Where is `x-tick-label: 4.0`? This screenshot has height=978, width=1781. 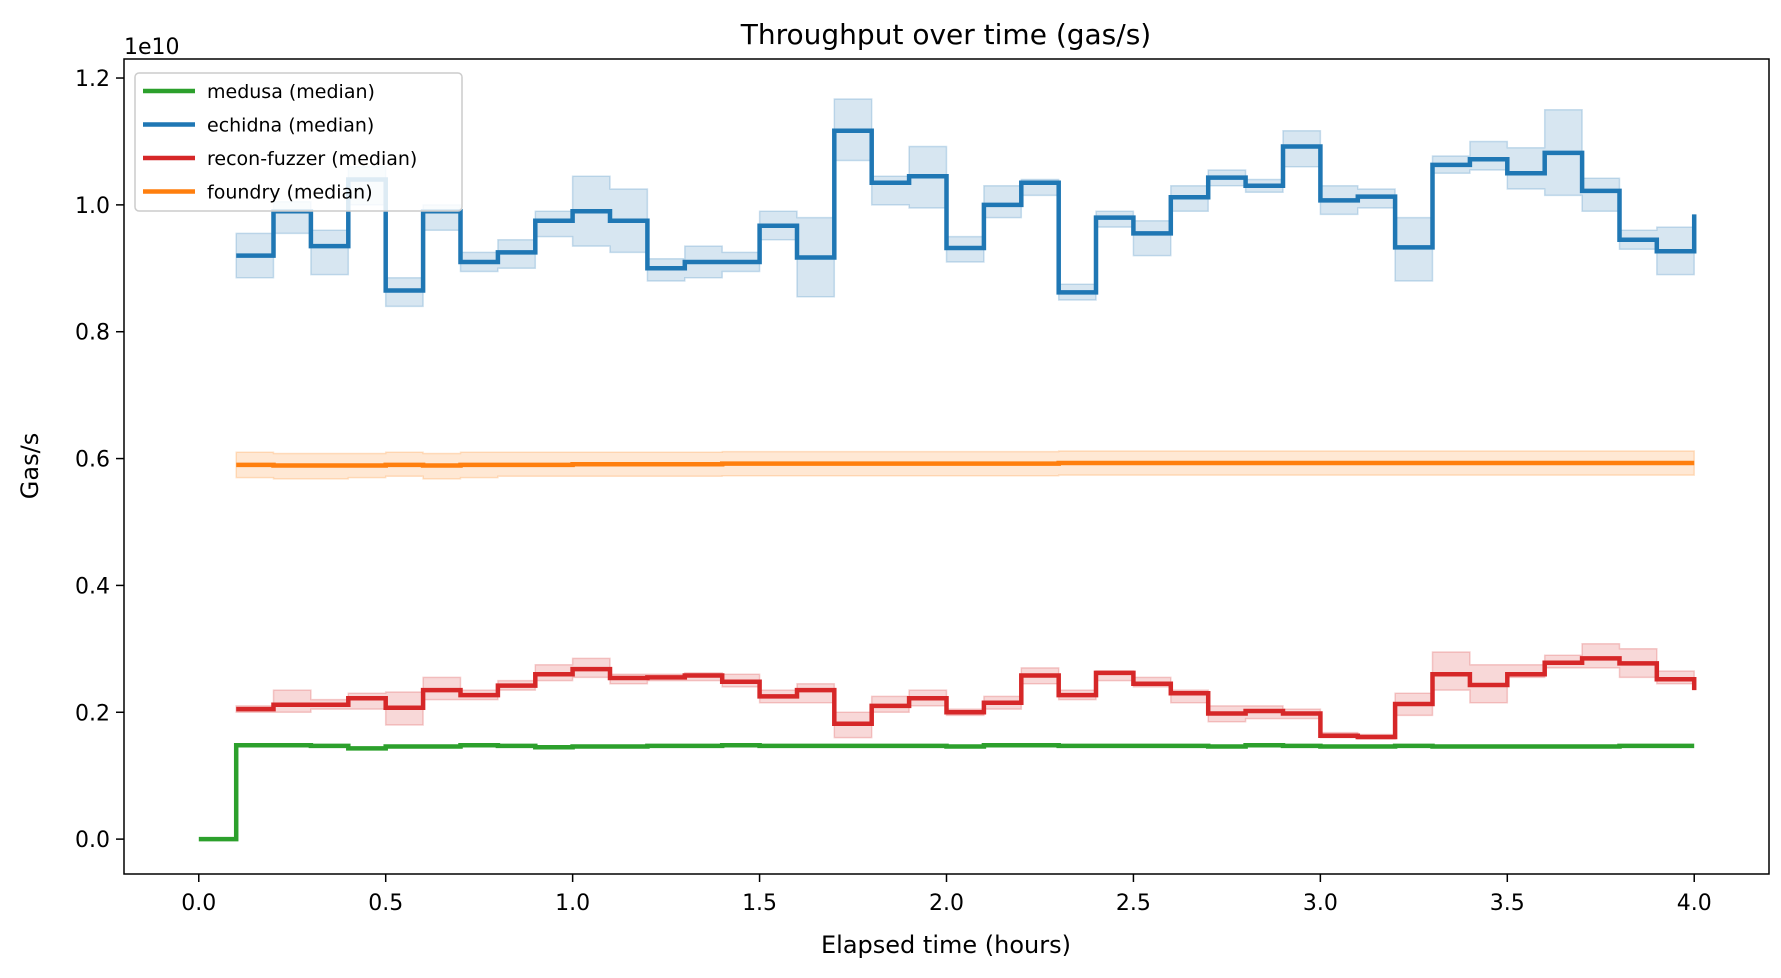 x-tick-label: 4.0 is located at coordinates (1694, 903).